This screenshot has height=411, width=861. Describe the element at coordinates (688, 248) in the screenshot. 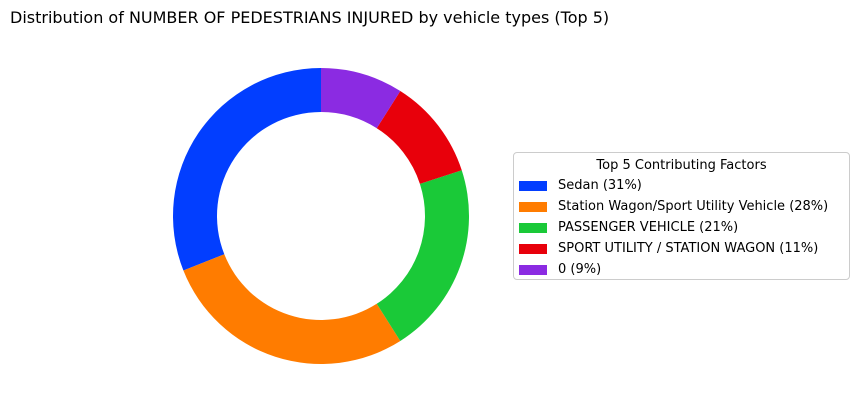

I see `legend-label-3: SPORT UTILITY / STATION WAGON (11%)` at that location.